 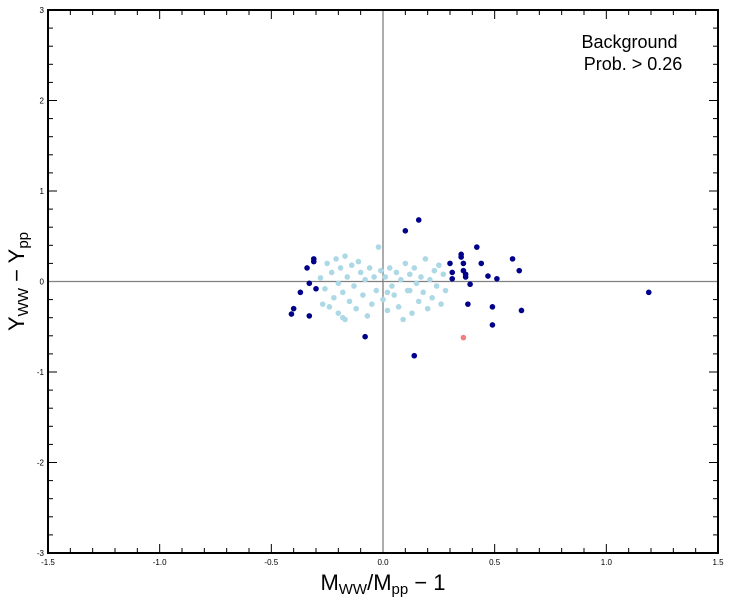 I want to click on x-tick-label: -1.0, so click(x=160, y=562).